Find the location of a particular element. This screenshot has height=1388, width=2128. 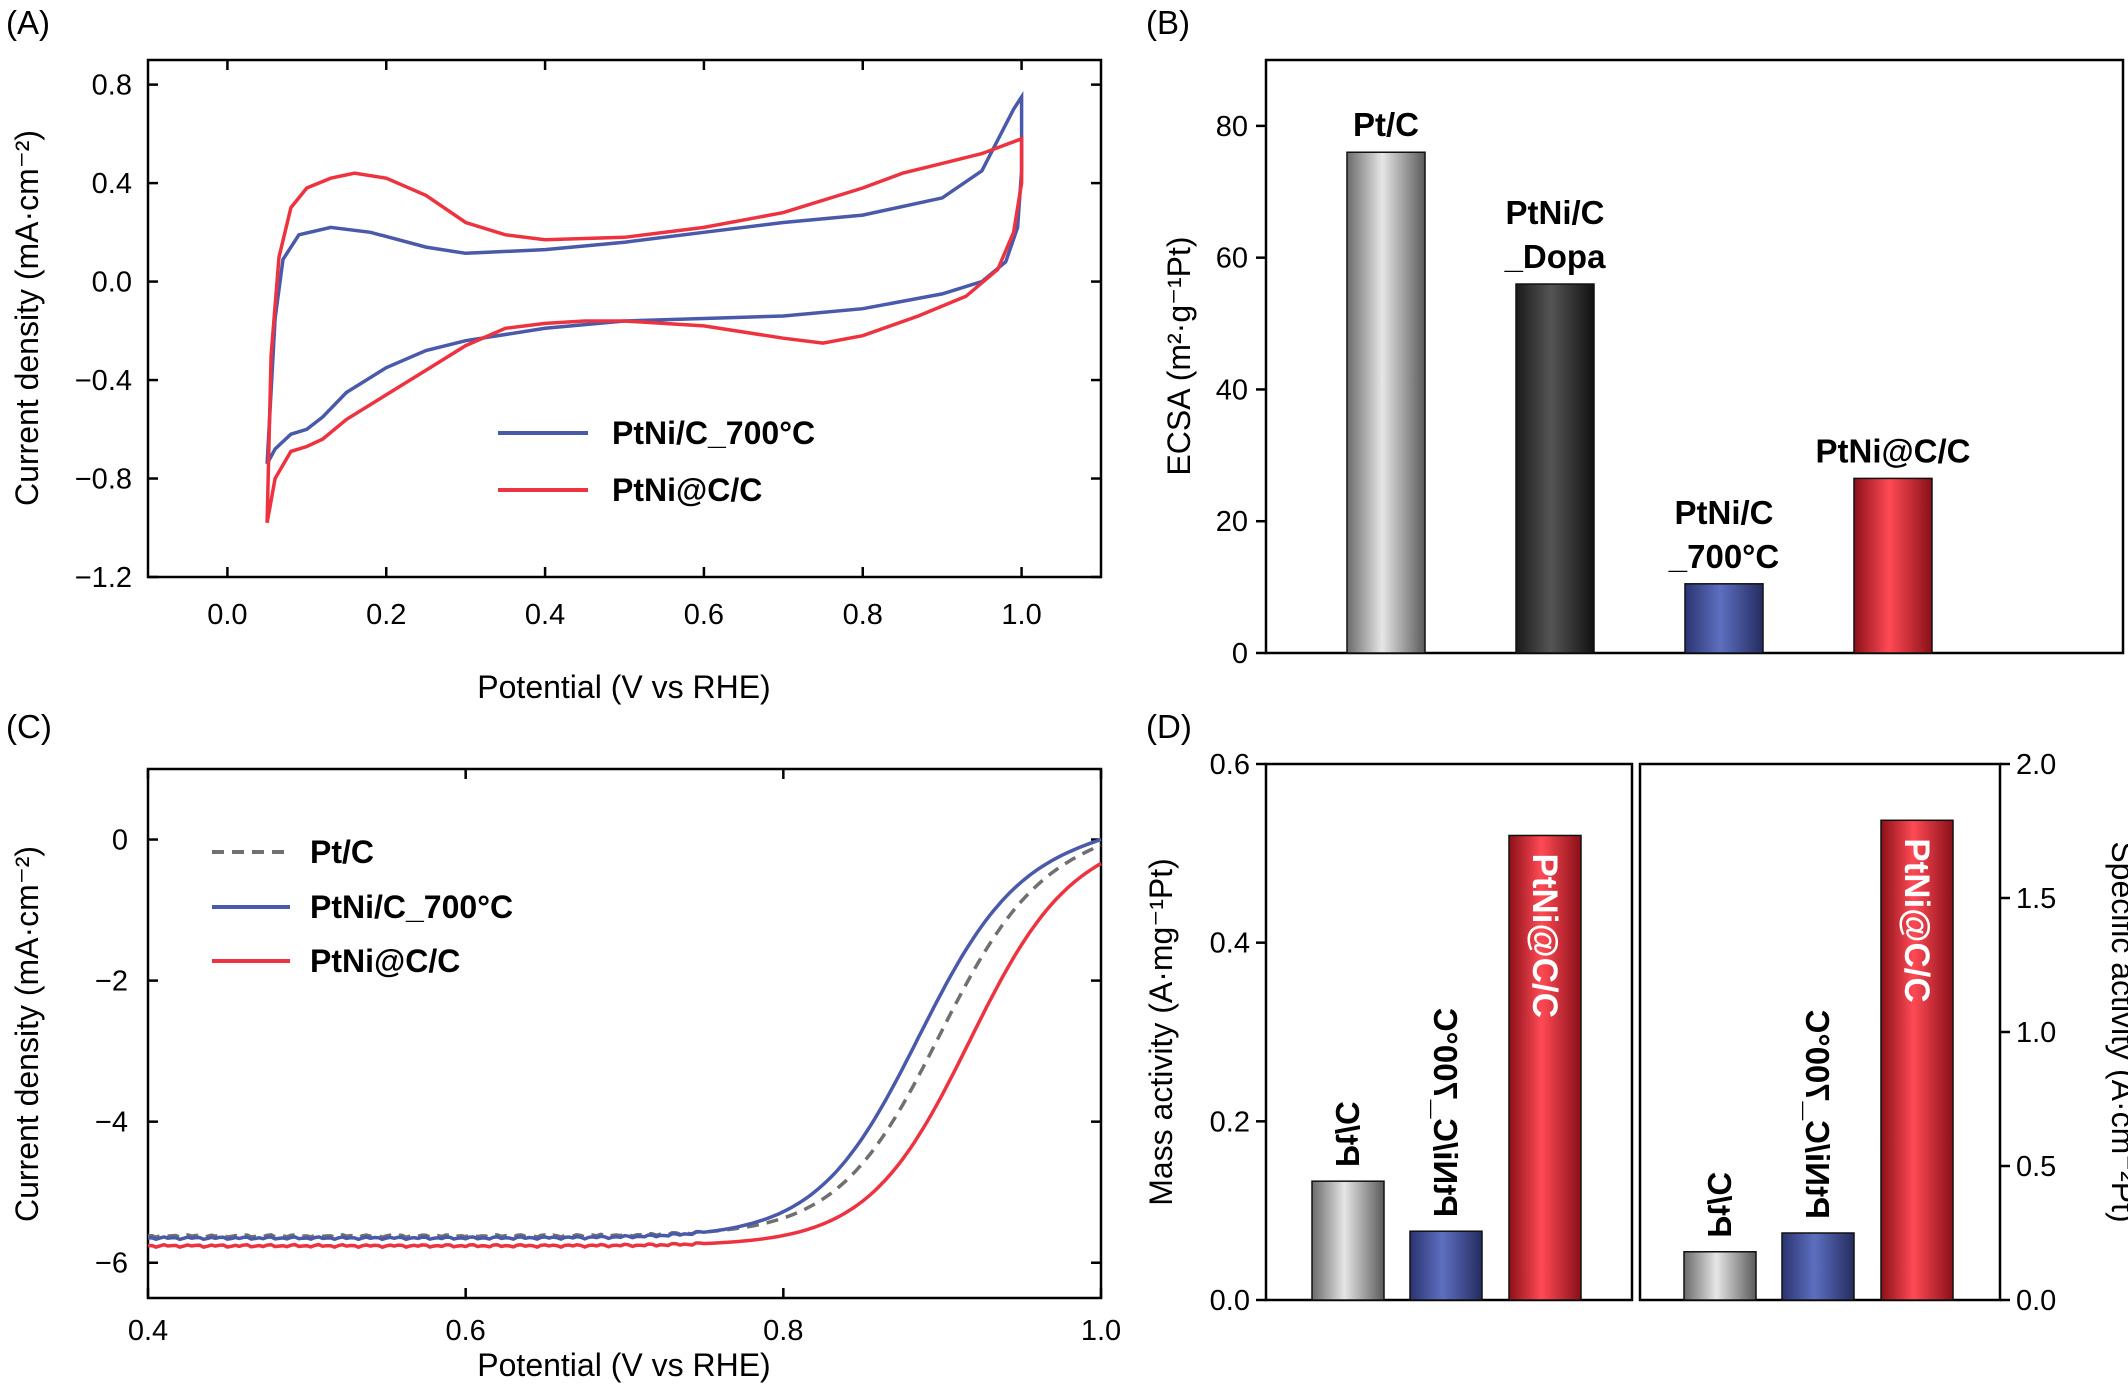

c-ytick-label: 0 is located at coordinates (120, 841).